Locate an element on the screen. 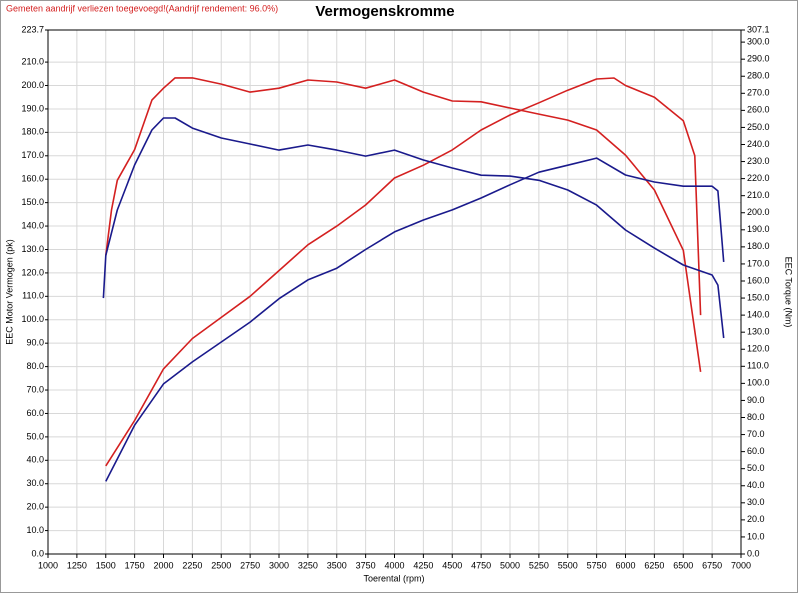 The image size is (798, 593). y2-tick-label: 70.0 is located at coordinates (756, 434).